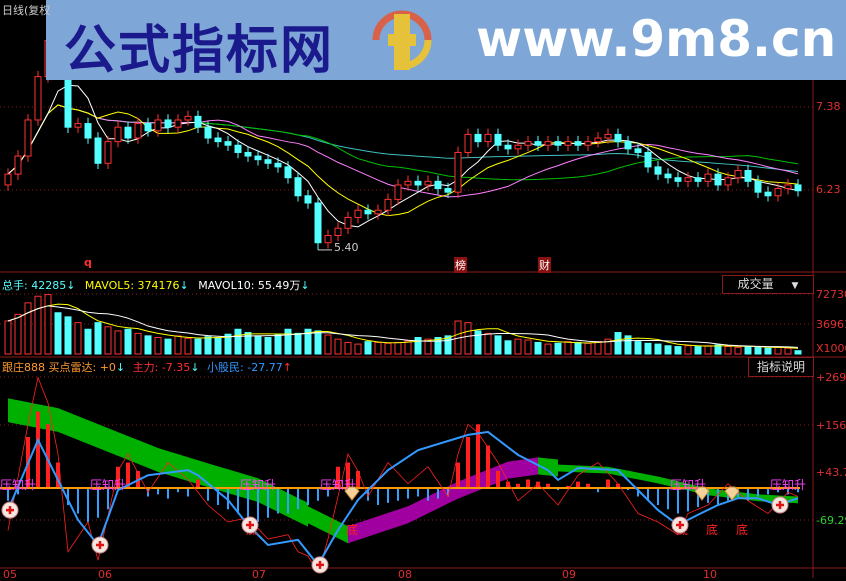  I want to click on banner-site-name: 公式指标网, so click(199, 51).